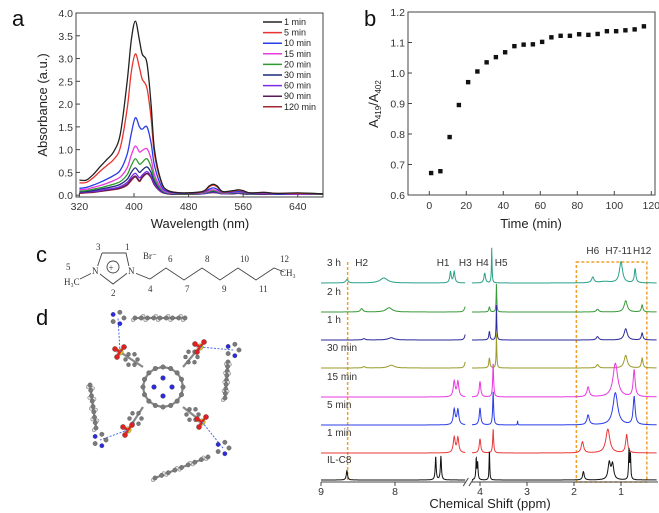 Image resolution: width=659 pixels, height=513 pixels. What do you see at coordinates (378, 87) in the screenshot?
I see `y-title-sub2: 402` at bounding box center [378, 87].